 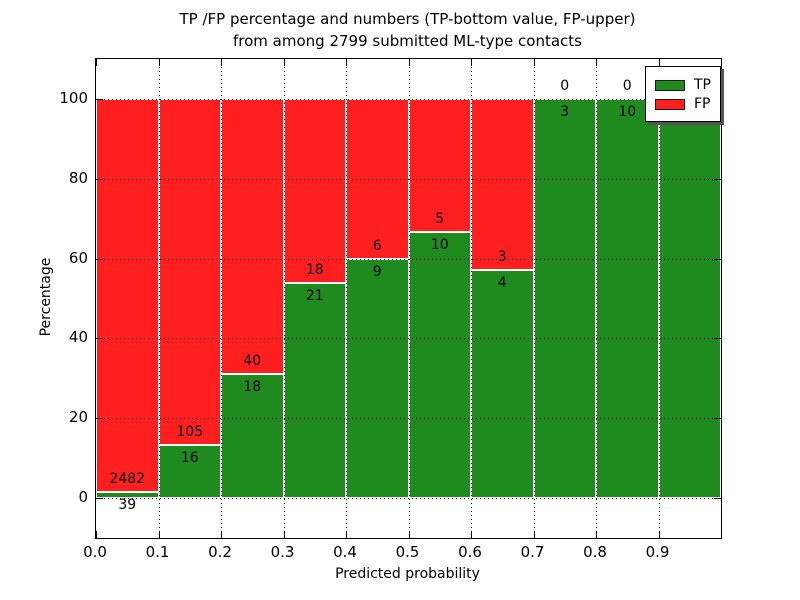 What do you see at coordinates (702, 104) in the screenshot?
I see `legend-label: FP` at bounding box center [702, 104].